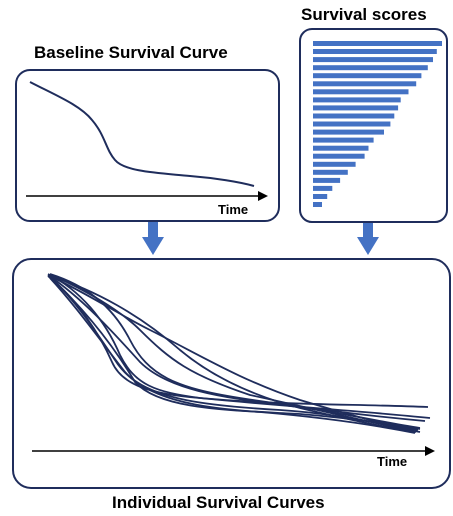 The height and width of the screenshot is (516, 453). What do you see at coordinates (153, 238) in the screenshot?
I see `baseline-down-arrow` at bounding box center [153, 238].